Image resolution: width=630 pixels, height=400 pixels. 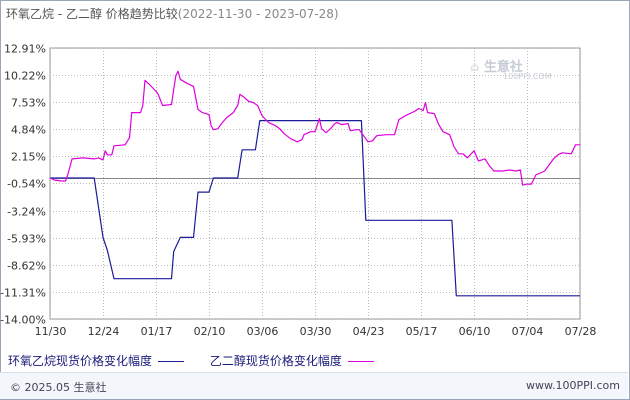 What do you see at coordinates (210, 331) in the screenshot?
I see `x-tick-label: 02/10` at bounding box center [210, 331].